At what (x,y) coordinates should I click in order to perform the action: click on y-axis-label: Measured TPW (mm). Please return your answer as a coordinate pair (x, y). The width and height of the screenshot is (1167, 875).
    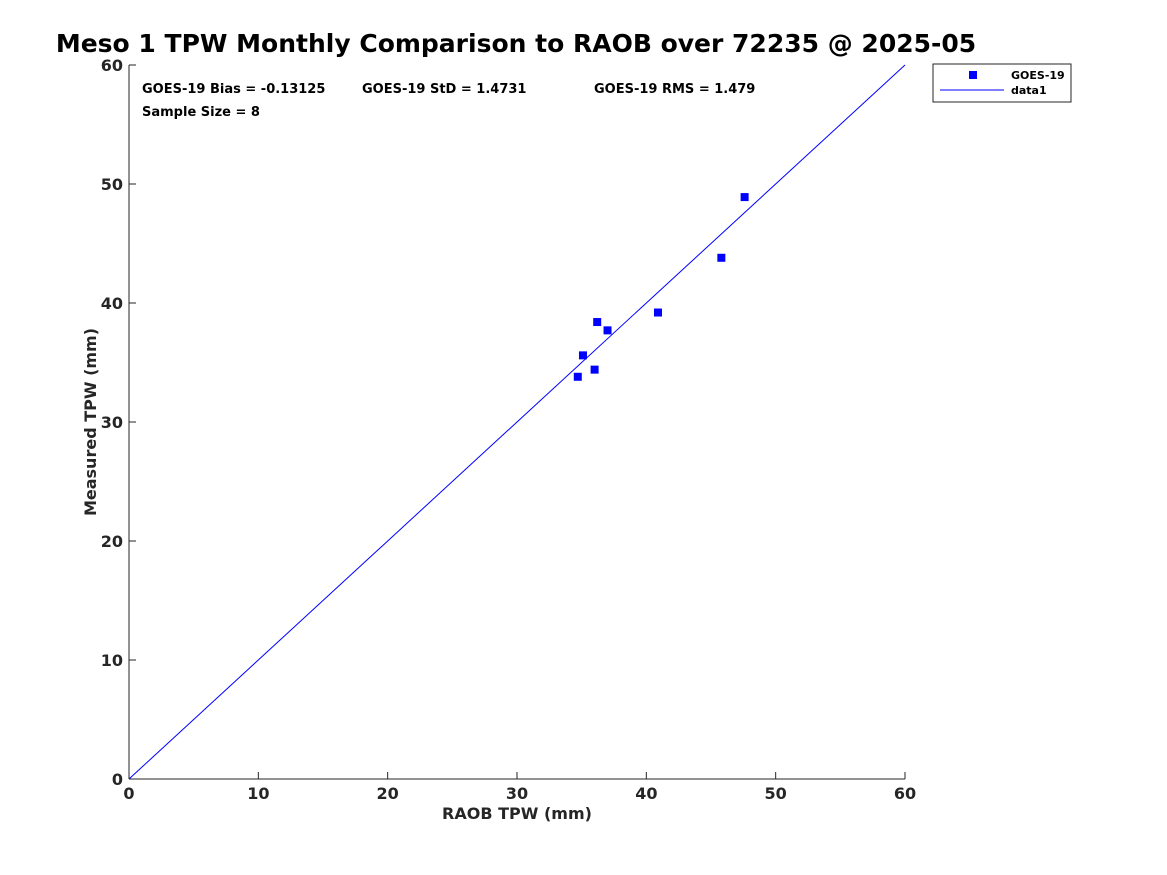
    Looking at the image, I should click on (90, 422).